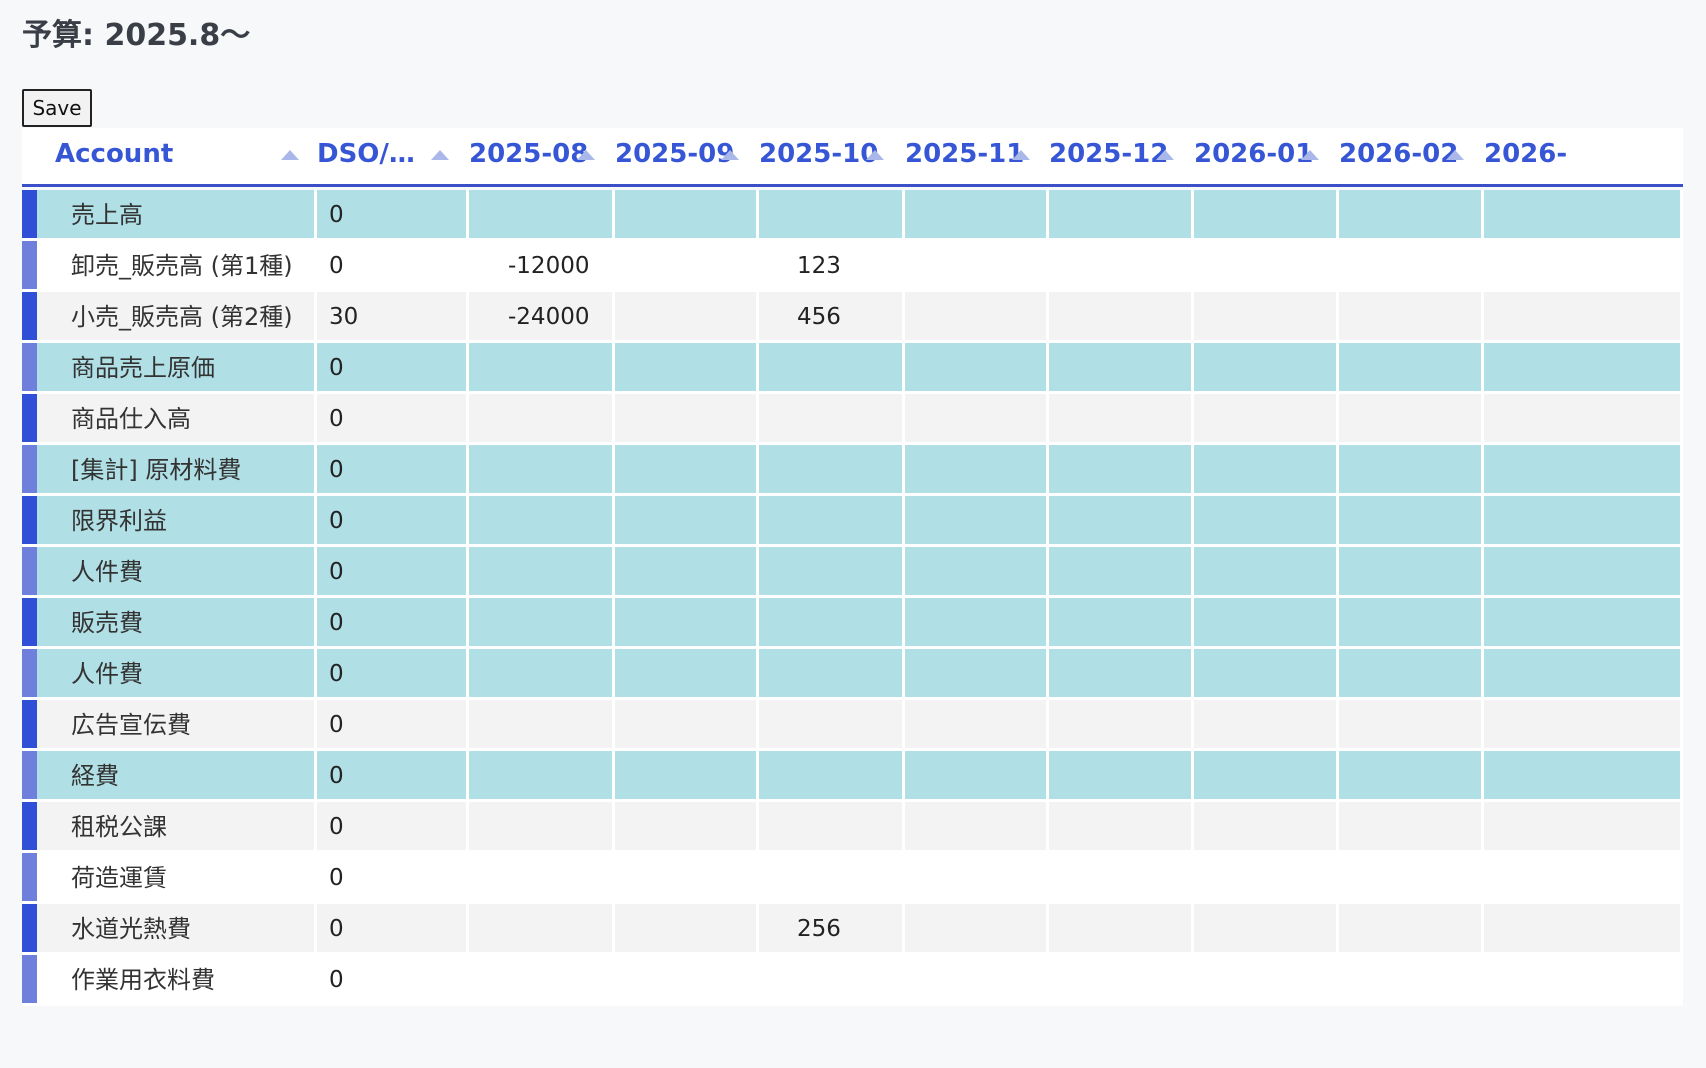  Describe the element at coordinates (1121, 156) in the screenshot. I see `column-header-month: 2025-12` at that location.